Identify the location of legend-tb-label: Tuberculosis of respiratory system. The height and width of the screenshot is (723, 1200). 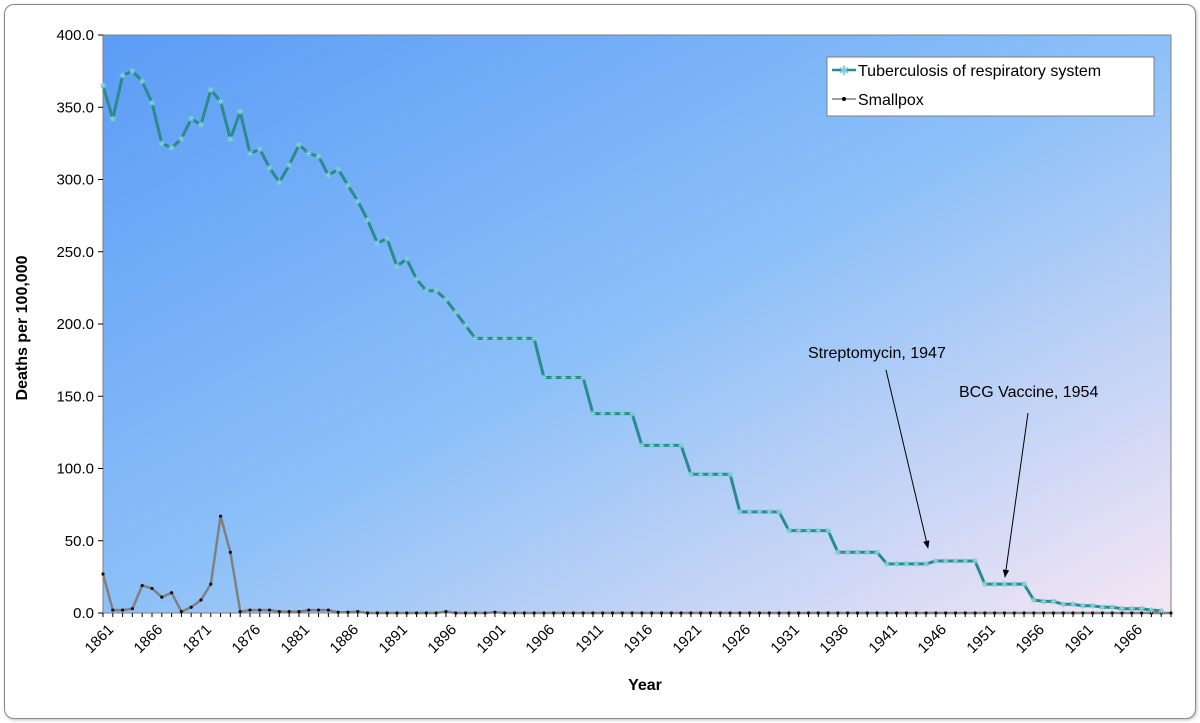
(979, 71).